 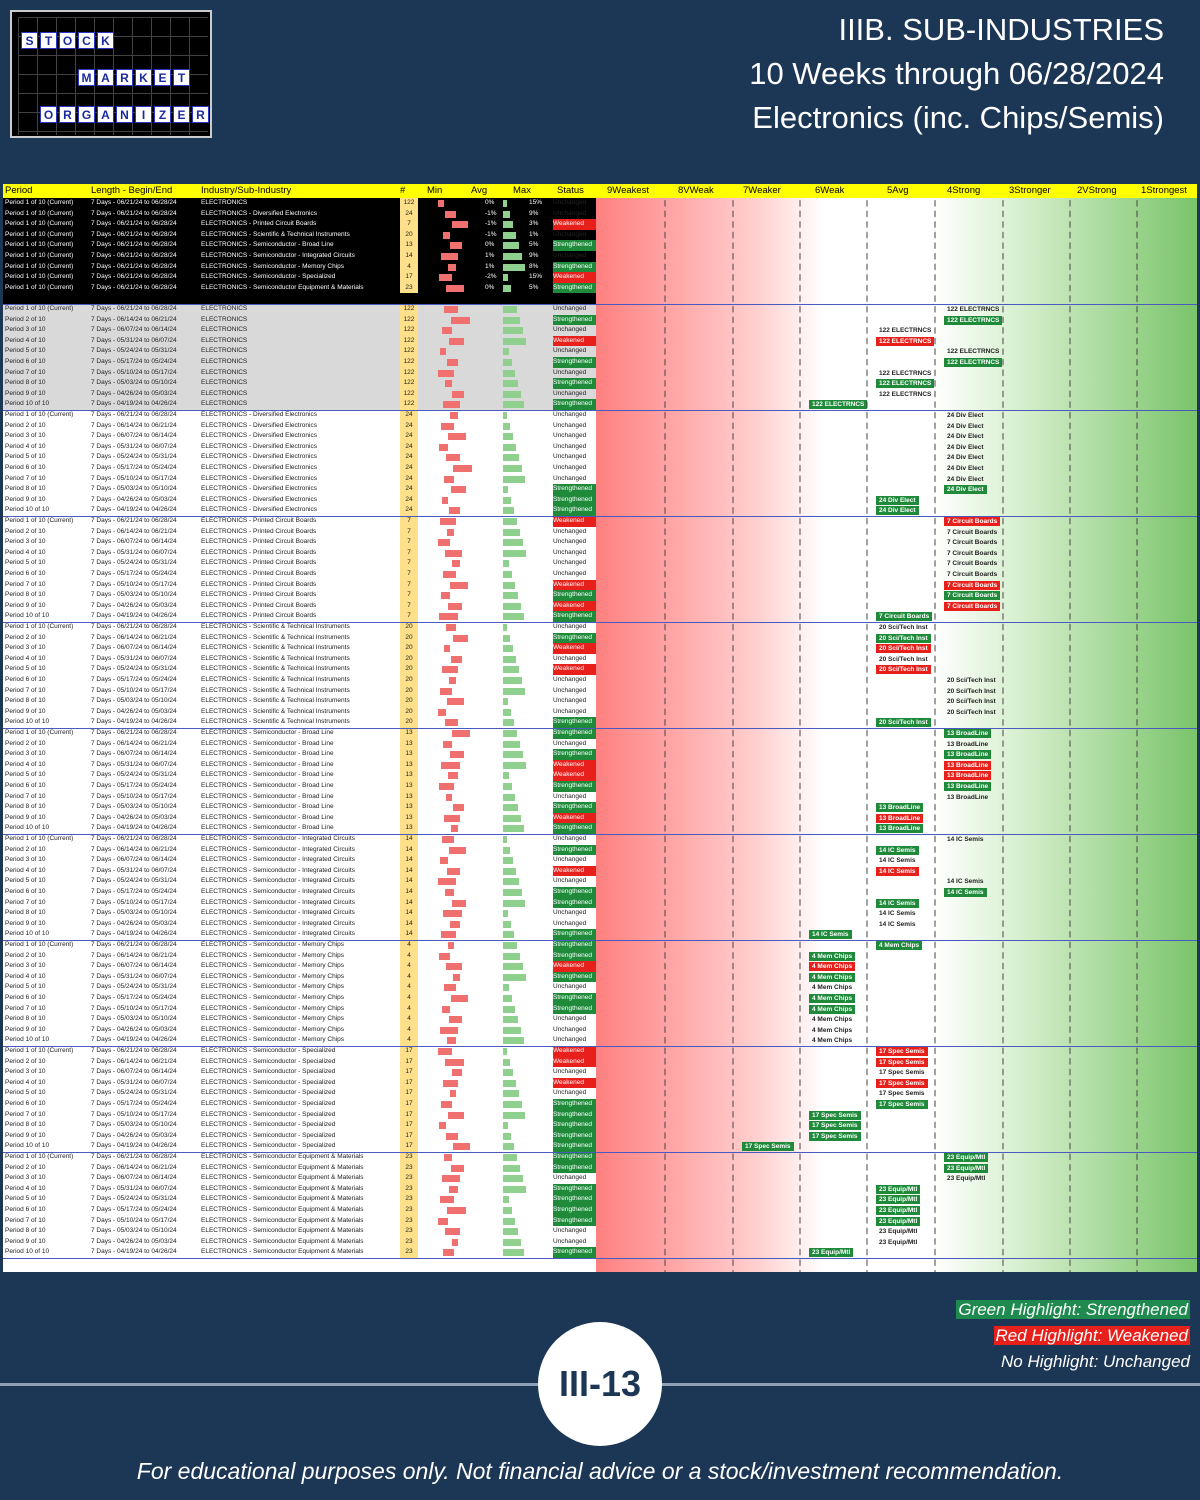 What do you see at coordinates (958, 117) in the screenshot?
I see `title-line-3: Electronics (inc. Chips/Semis)` at bounding box center [958, 117].